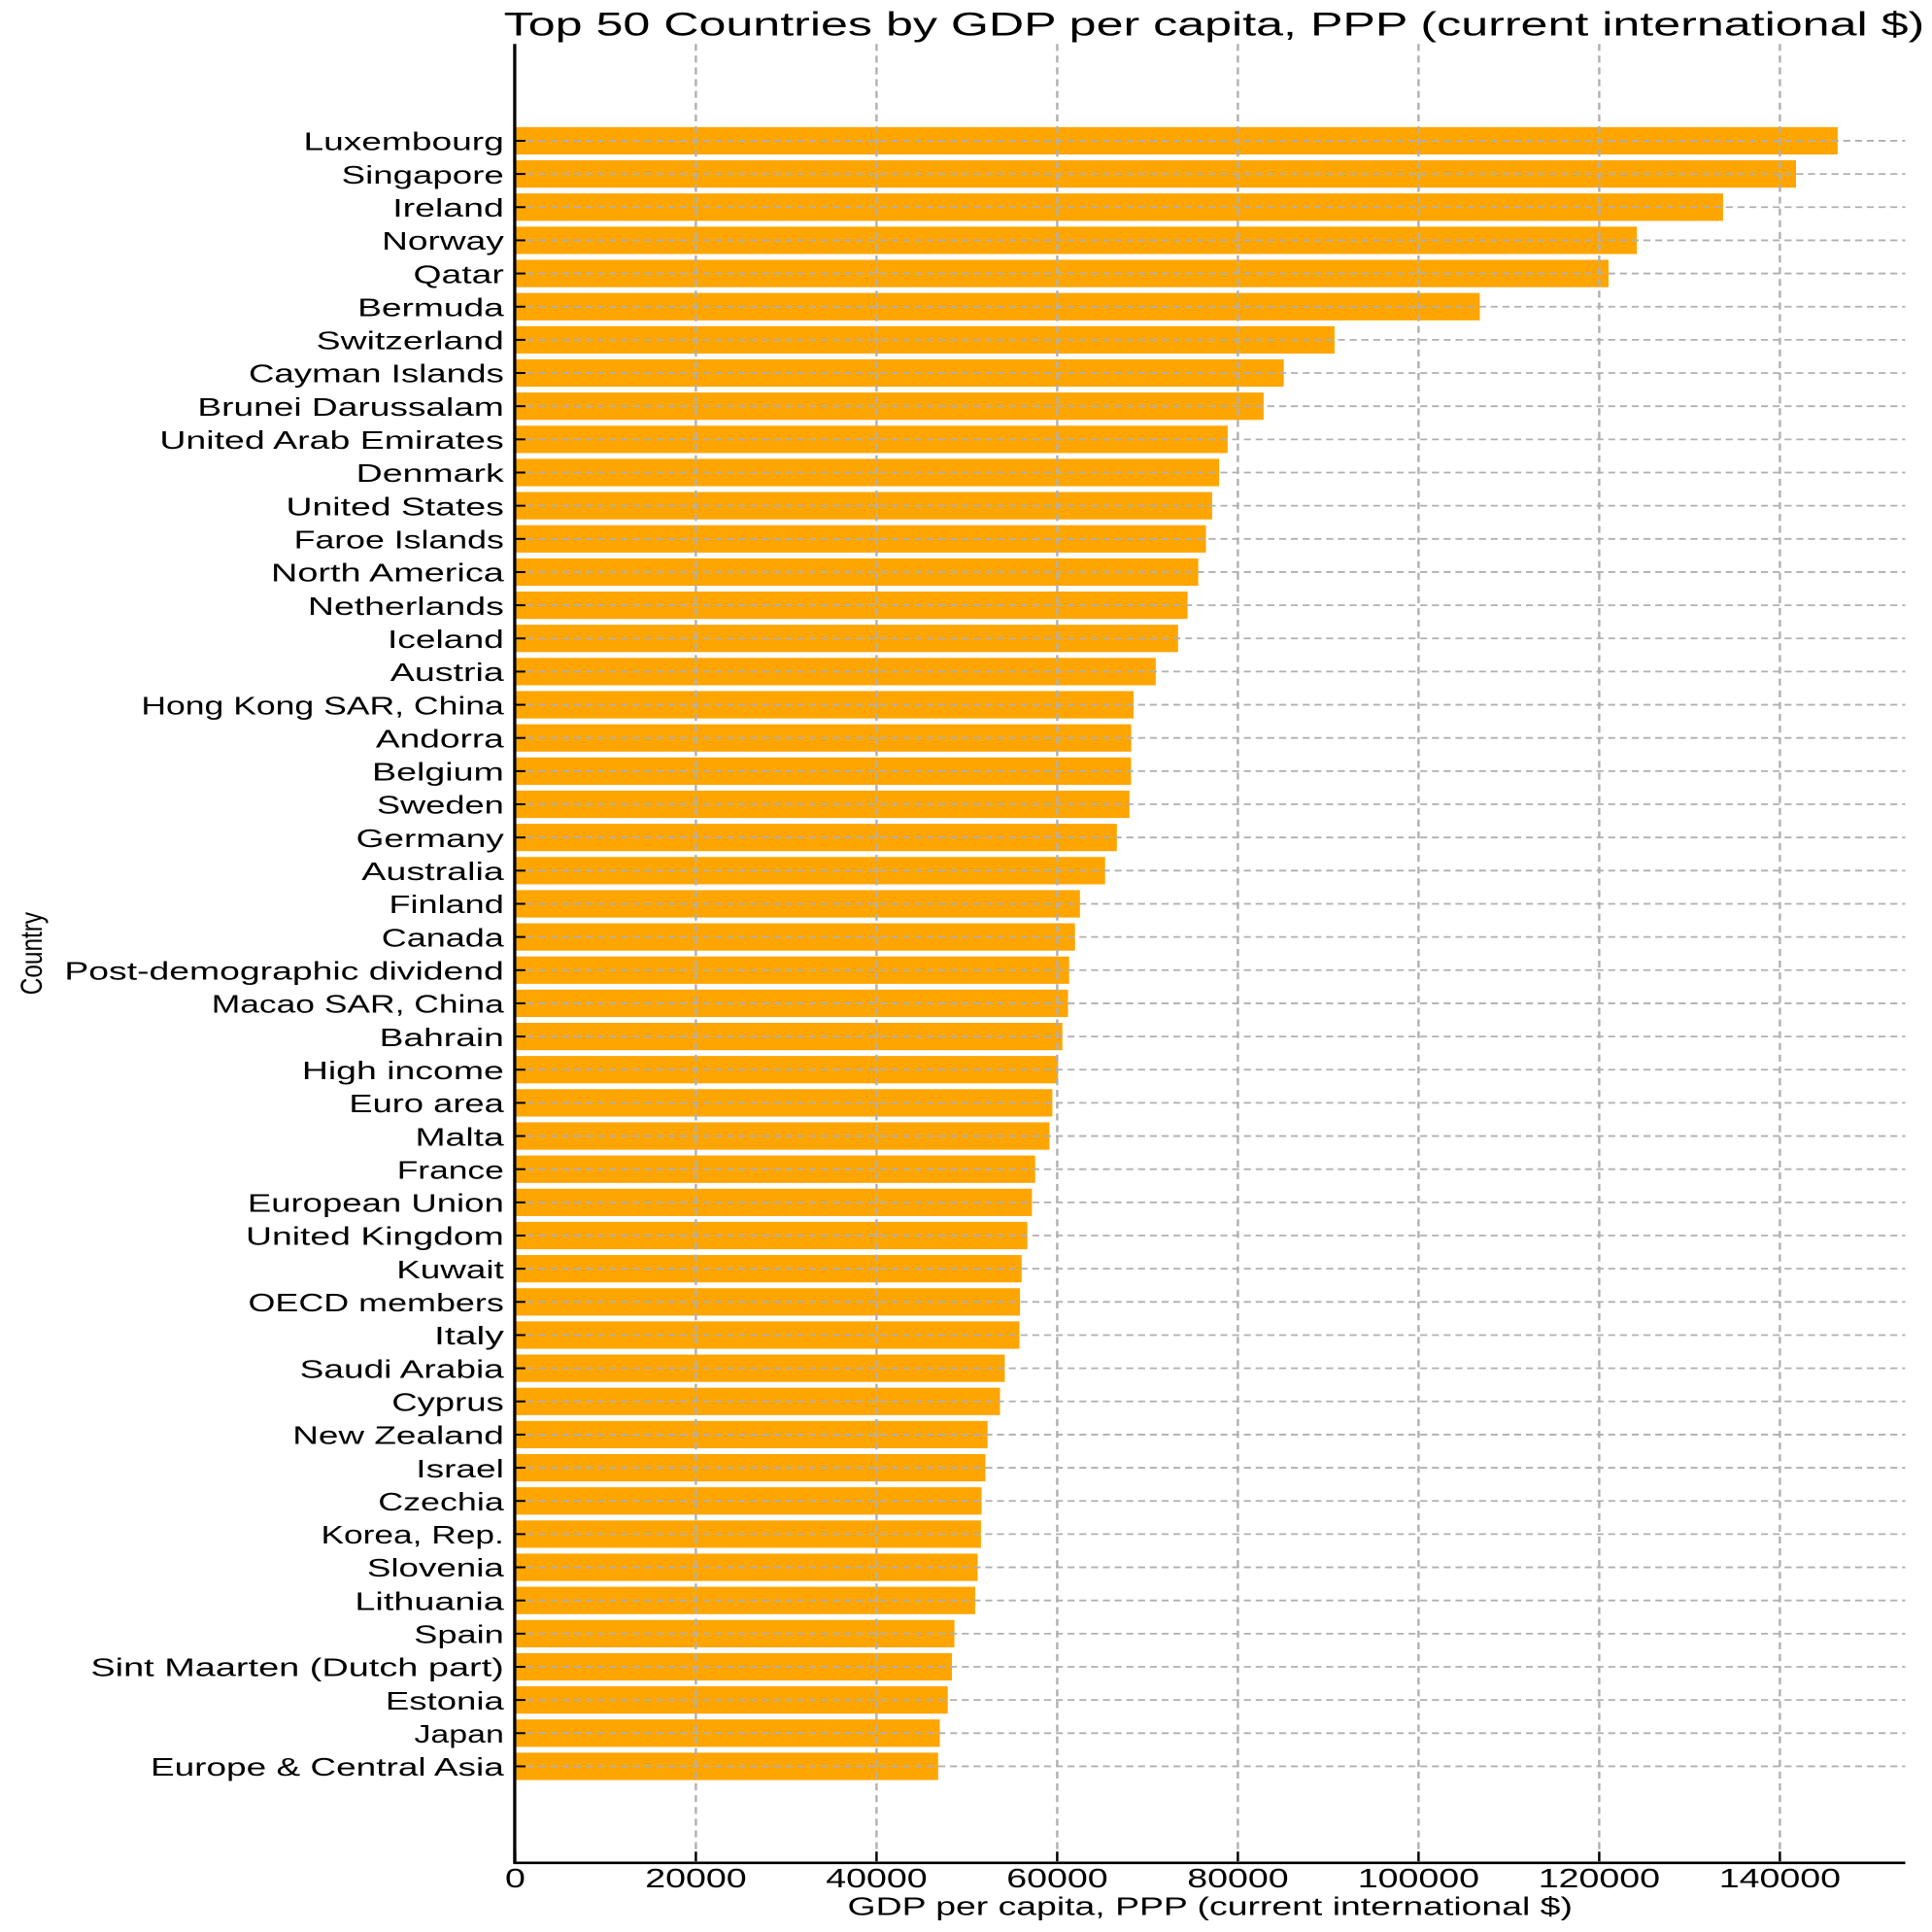  What do you see at coordinates (1599, 1878) in the screenshot?
I see `svg-text: 120000` at bounding box center [1599, 1878].